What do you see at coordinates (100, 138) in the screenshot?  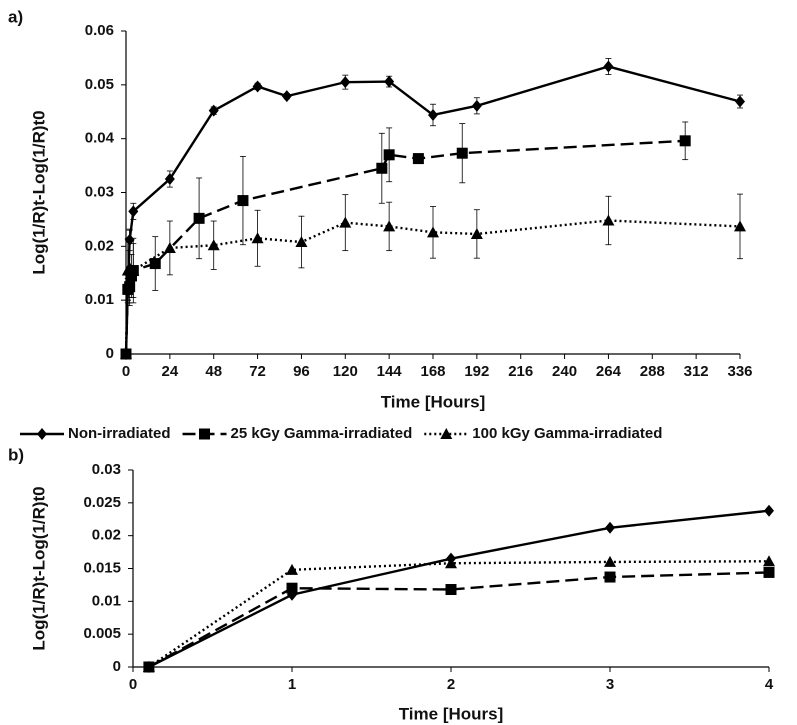 I see `y-tick-label: 0.04` at bounding box center [100, 138].